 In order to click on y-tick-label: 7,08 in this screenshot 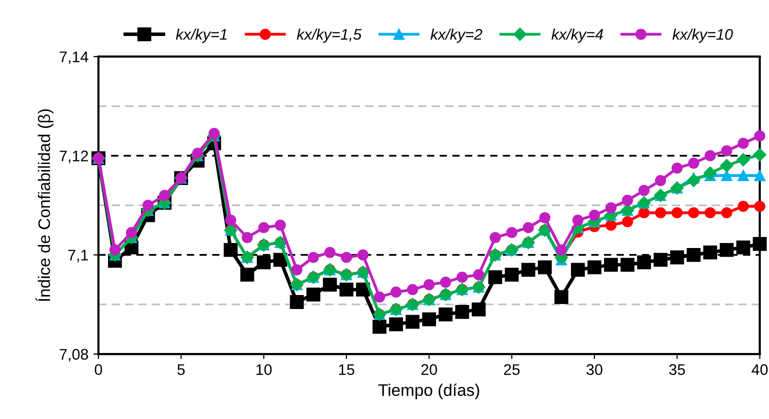, I will do `click(74, 355)`.